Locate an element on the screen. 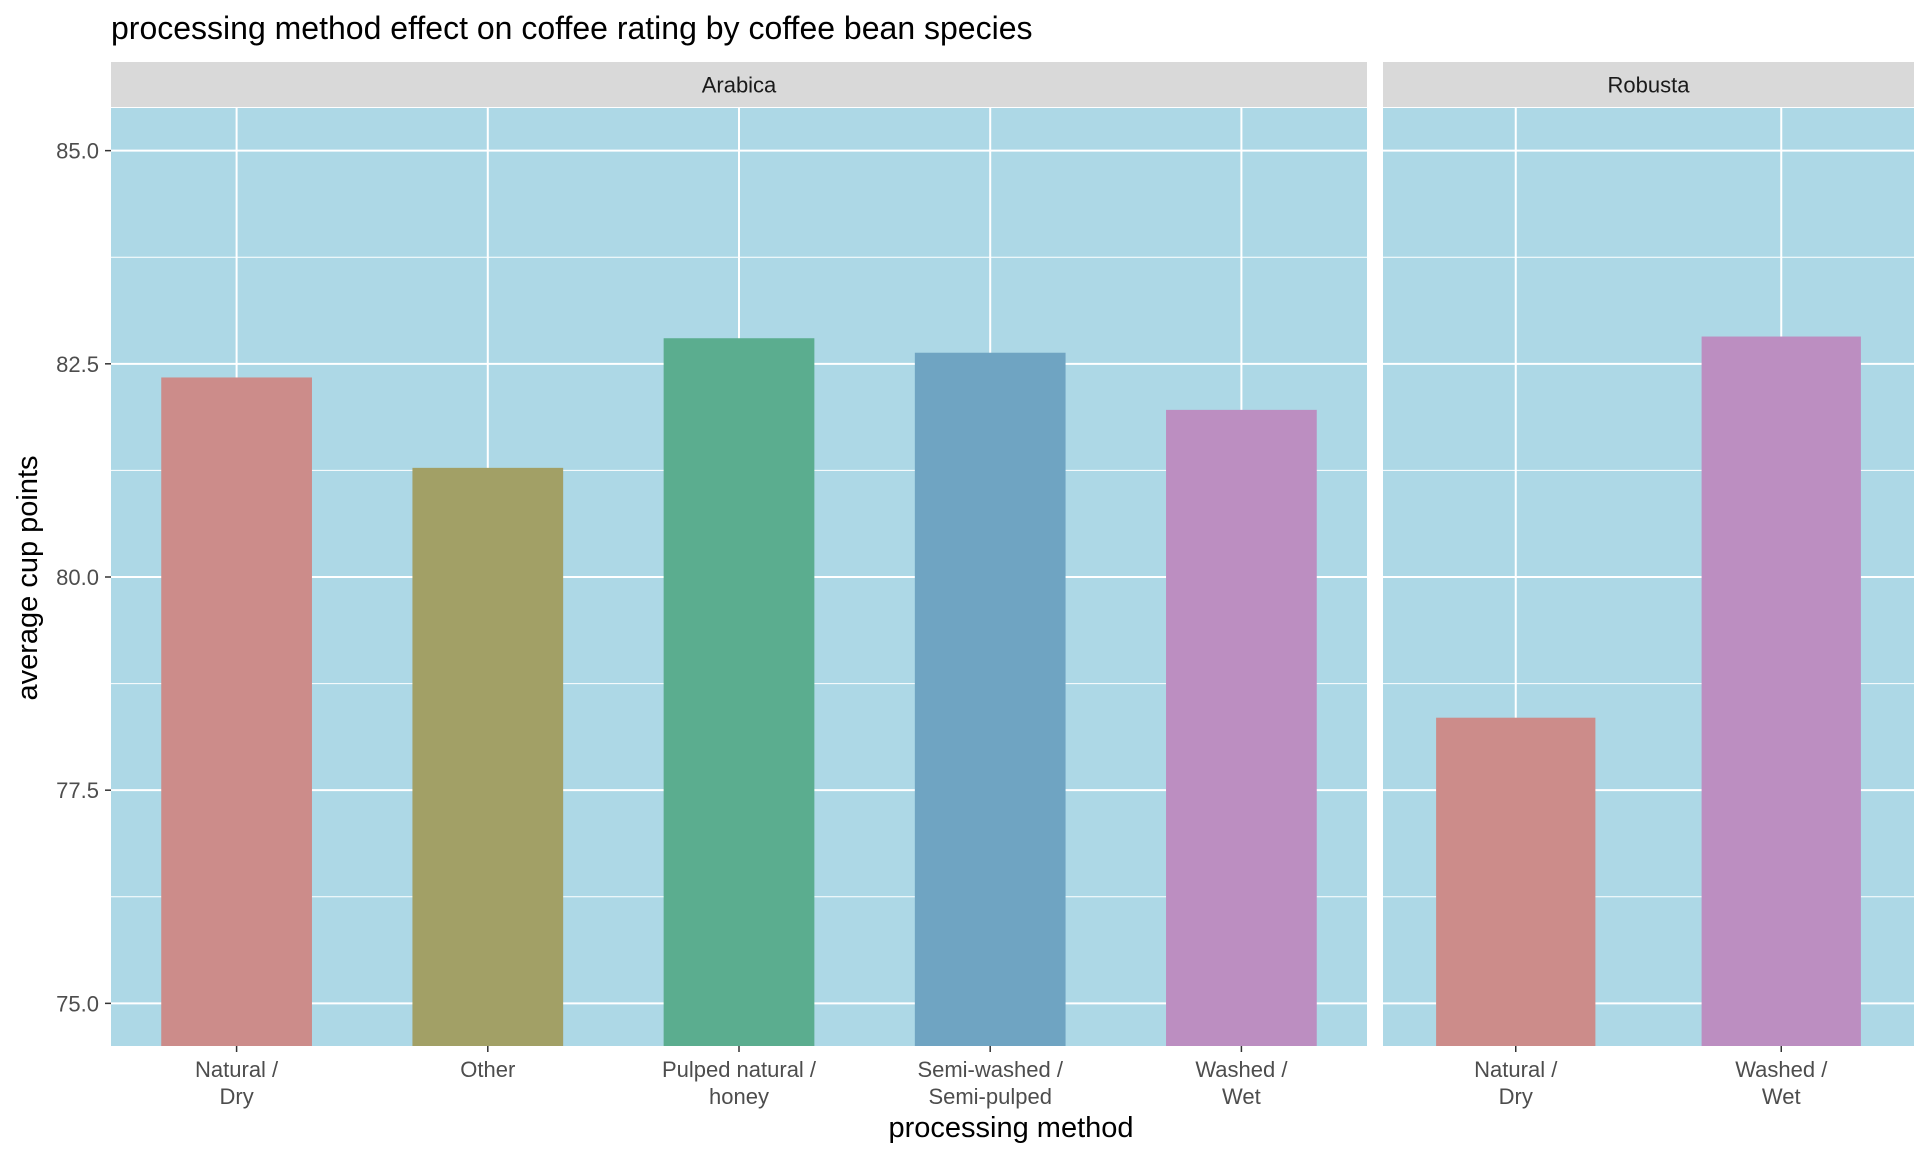 The width and height of the screenshot is (1920, 1152). x-tick-label: Pulped natural / honey is located at coordinates (739, 1083).